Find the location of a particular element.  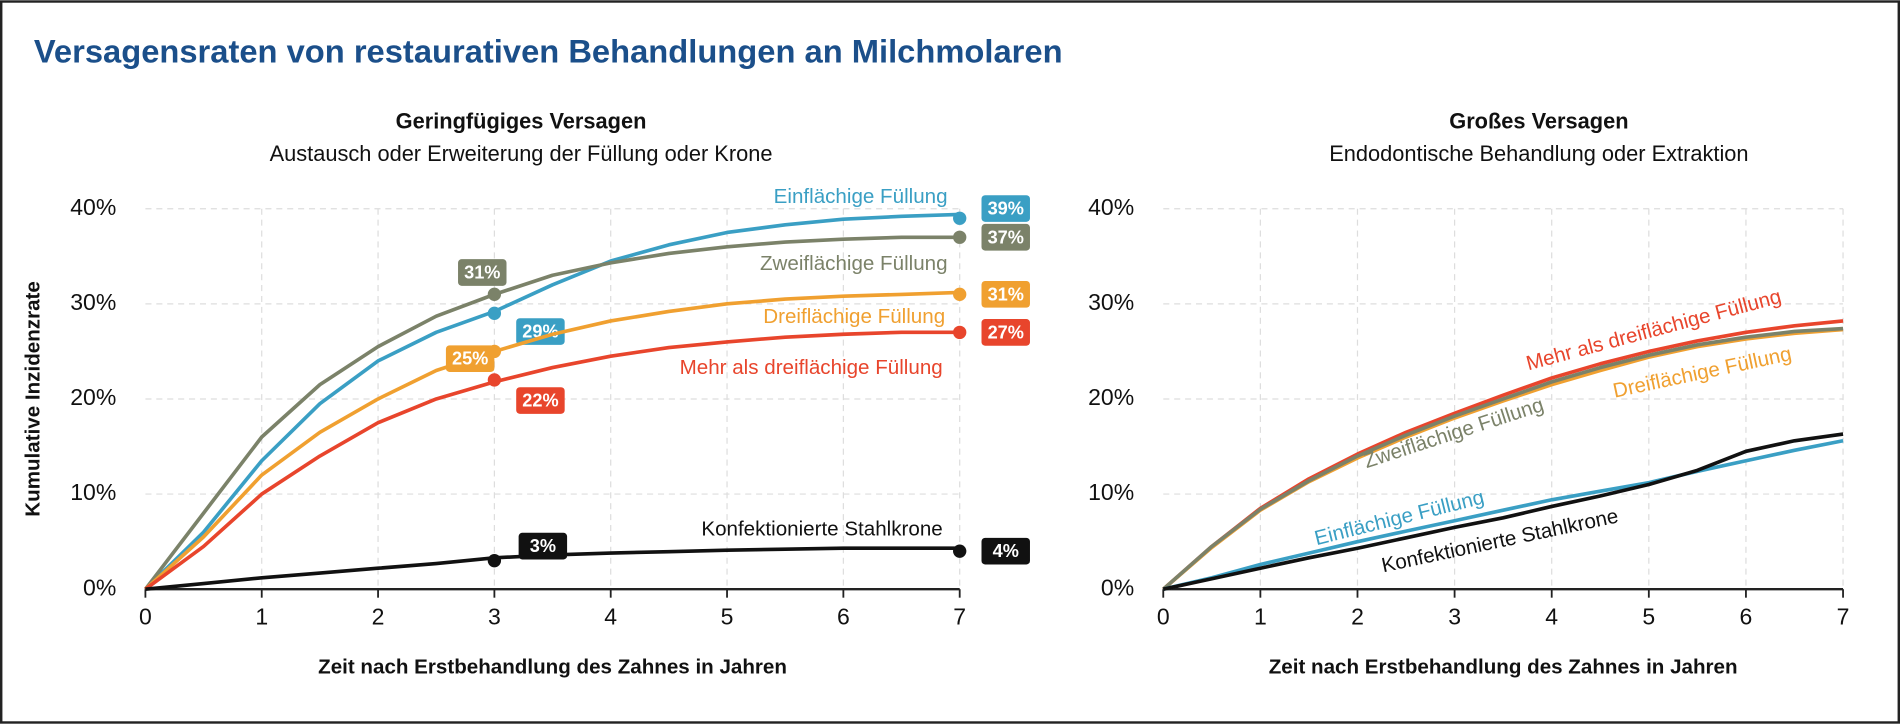

chart-subtitle: Endodontische Behandlung oder Extraktion is located at coordinates (1538, 153).